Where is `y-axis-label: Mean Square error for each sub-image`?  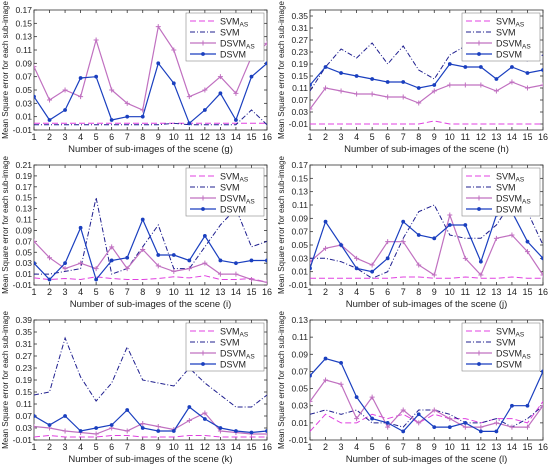 y-axis-label: Mean Square error for each sub-image is located at coordinates (281, 225).